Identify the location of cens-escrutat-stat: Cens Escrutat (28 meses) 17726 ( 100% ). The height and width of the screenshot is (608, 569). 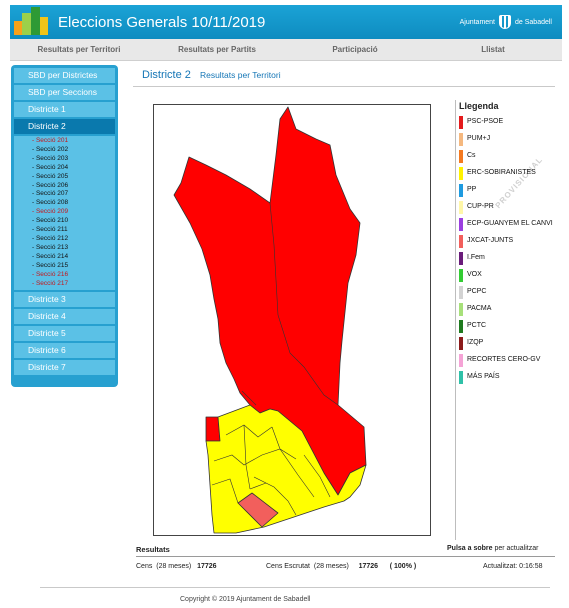
(341, 566).